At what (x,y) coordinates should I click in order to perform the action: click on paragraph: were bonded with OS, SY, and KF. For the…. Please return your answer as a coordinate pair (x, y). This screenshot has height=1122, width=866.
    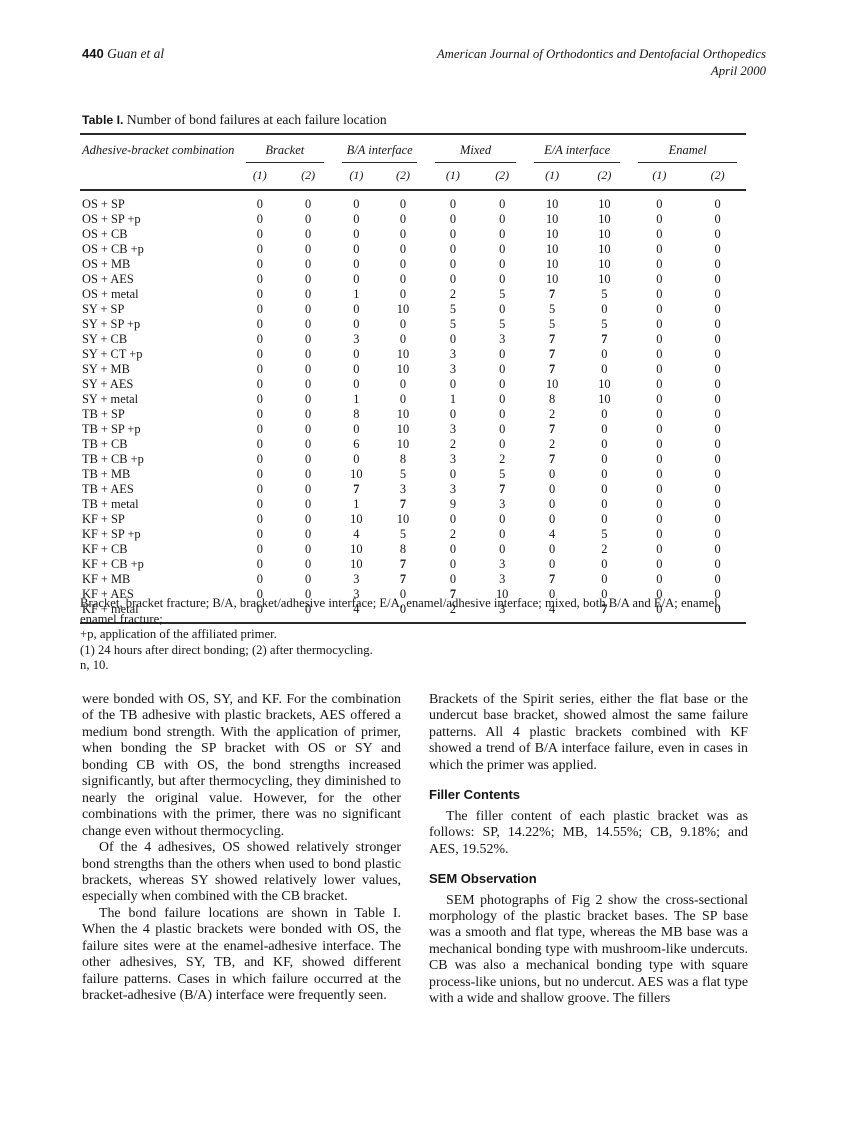
    Looking at the image, I should click on (241, 765).